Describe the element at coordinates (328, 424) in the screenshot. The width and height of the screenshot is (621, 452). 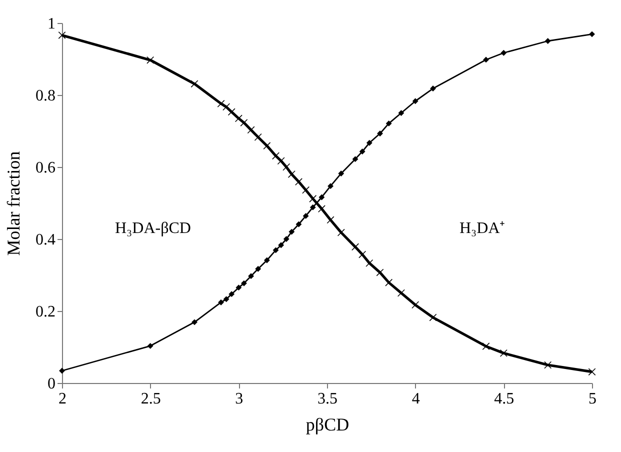
I see `x-axis-title: pβCD` at that location.